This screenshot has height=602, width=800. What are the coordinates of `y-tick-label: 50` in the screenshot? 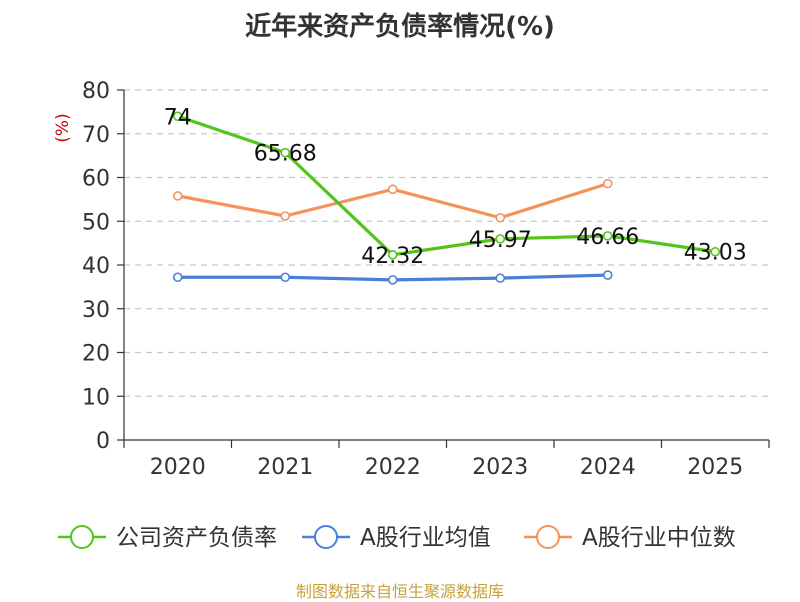 It's located at (96, 222).